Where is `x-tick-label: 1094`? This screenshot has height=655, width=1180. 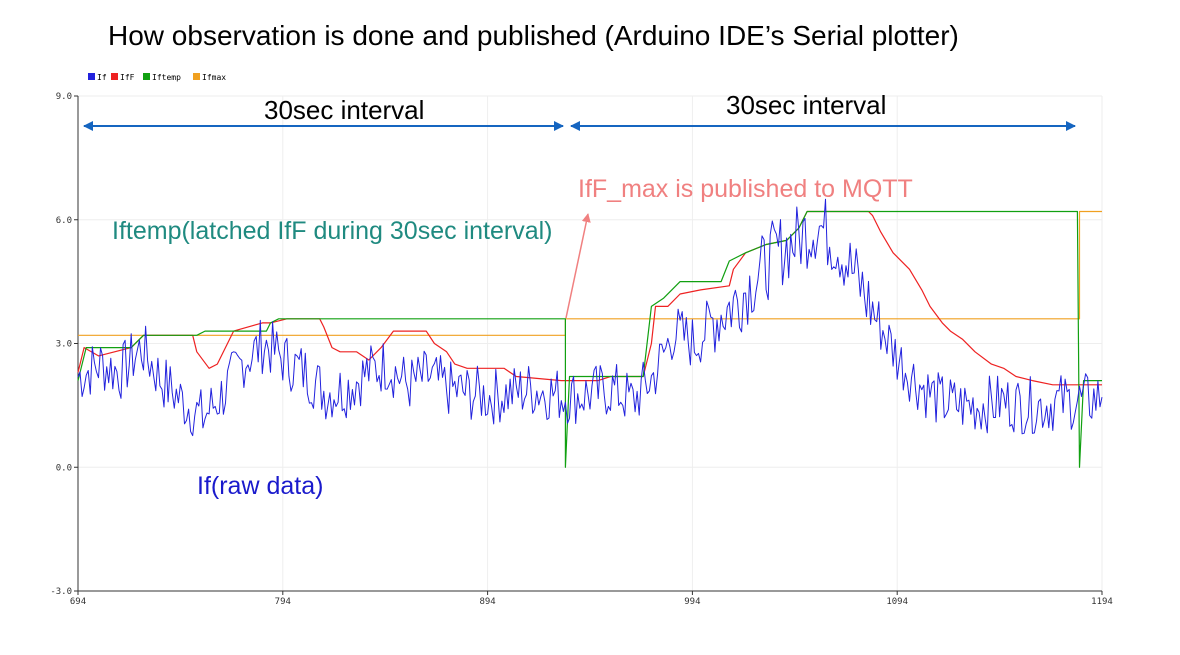 x-tick-label: 1094 is located at coordinates (897, 602).